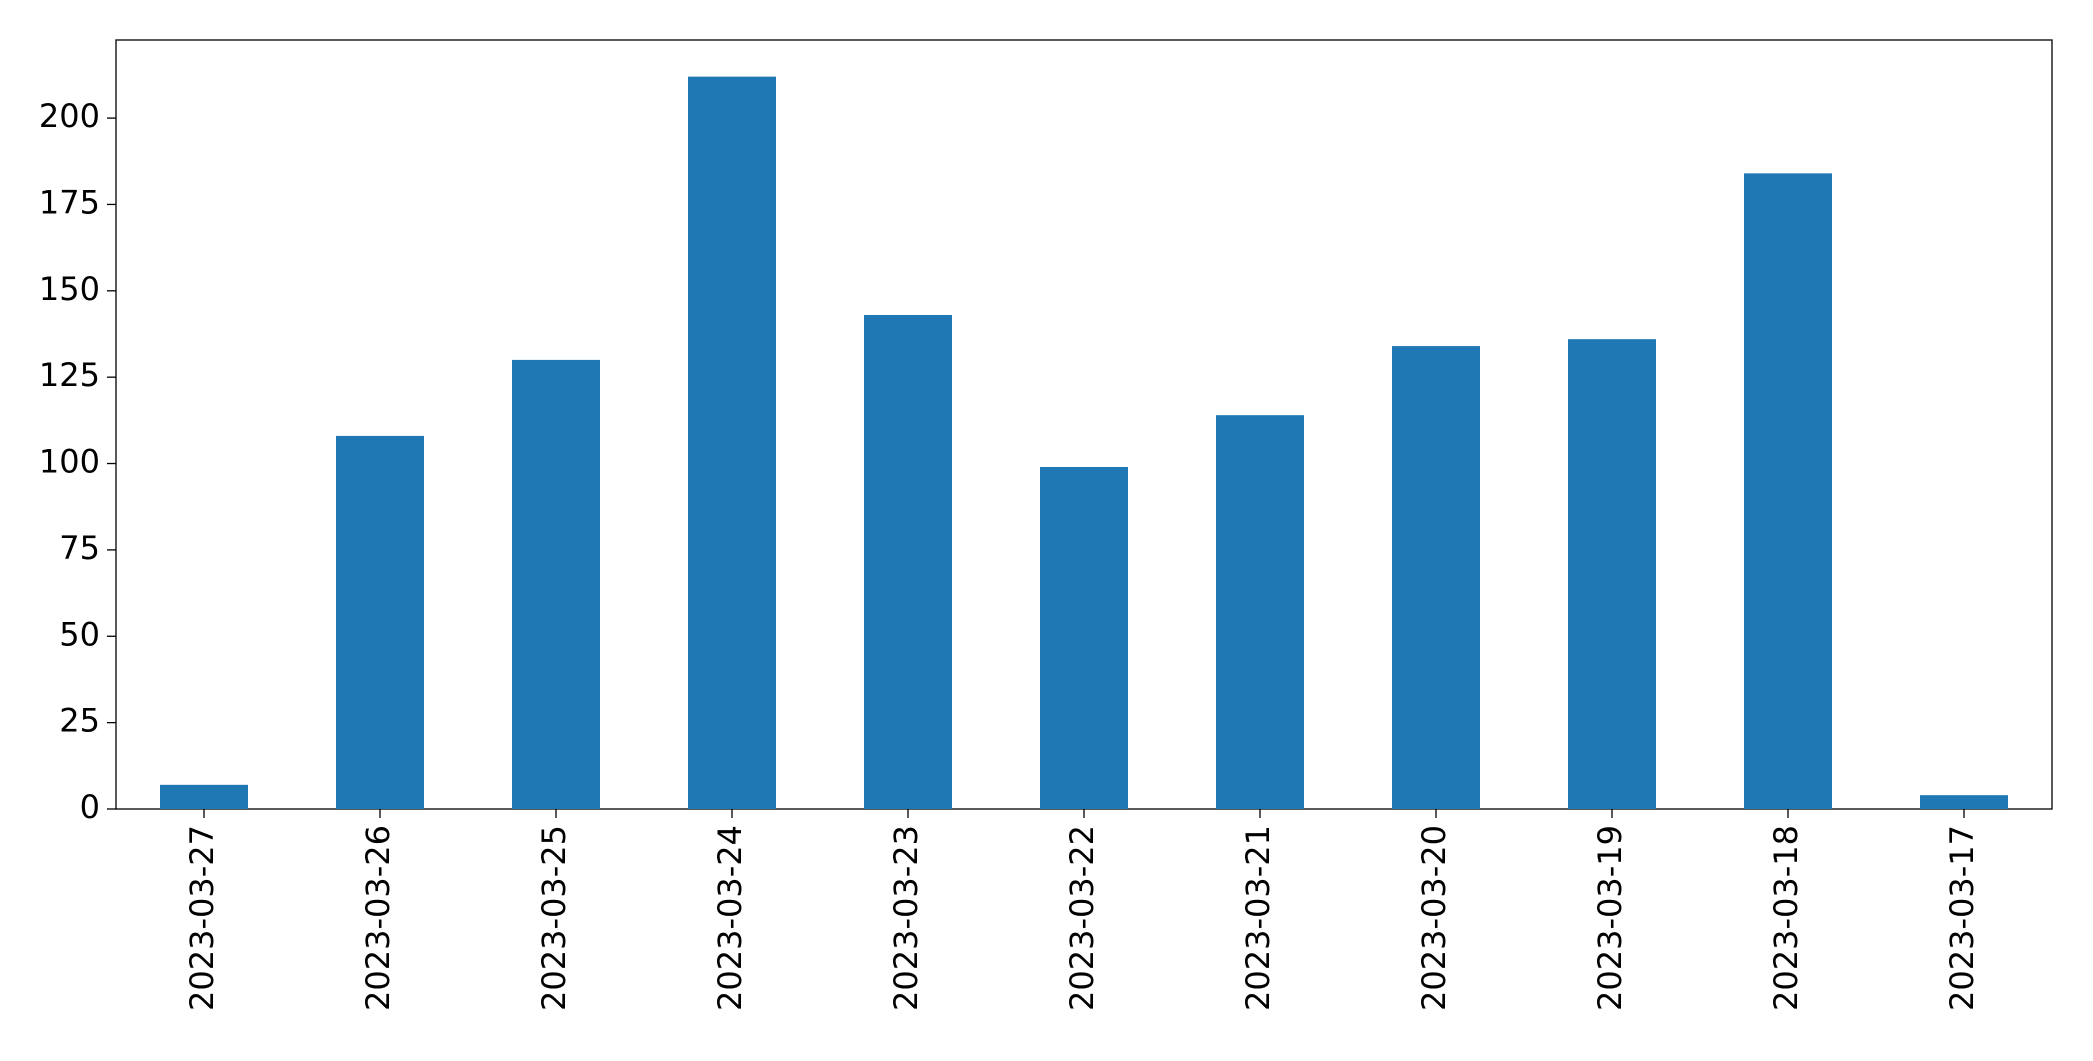 This screenshot has width=2093, height=1061. I want to click on x-tick-label: 2023-03-24, so click(730, 918).